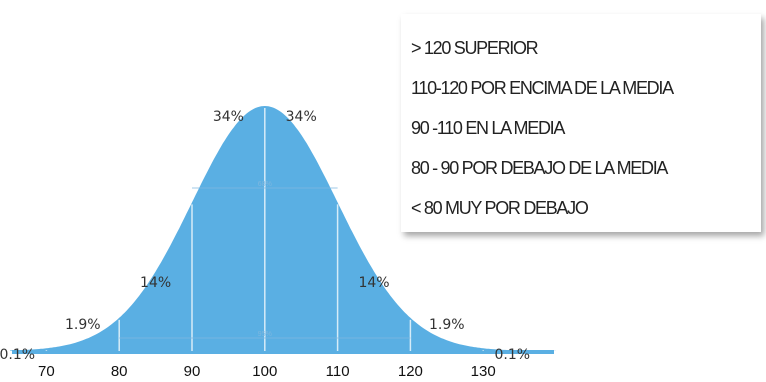 Image resolution: width=766 pixels, height=382 pixels. What do you see at coordinates (542, 88) in the screenshot?
I see `legend-item-above-average: 110-120 POR ENCIMA DE LA MEDIA` at bounding box center [542, 88].